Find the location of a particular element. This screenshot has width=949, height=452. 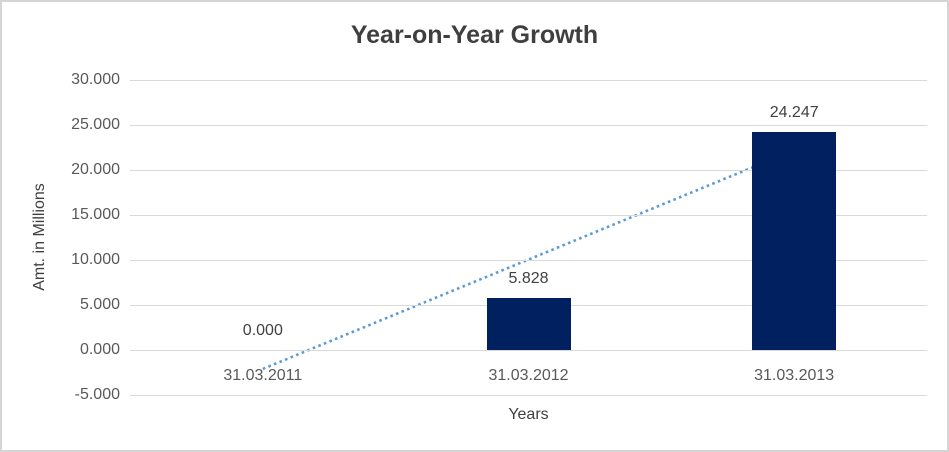

y-axis-title: Amt. in Millions is located at coordinates (39, 237).